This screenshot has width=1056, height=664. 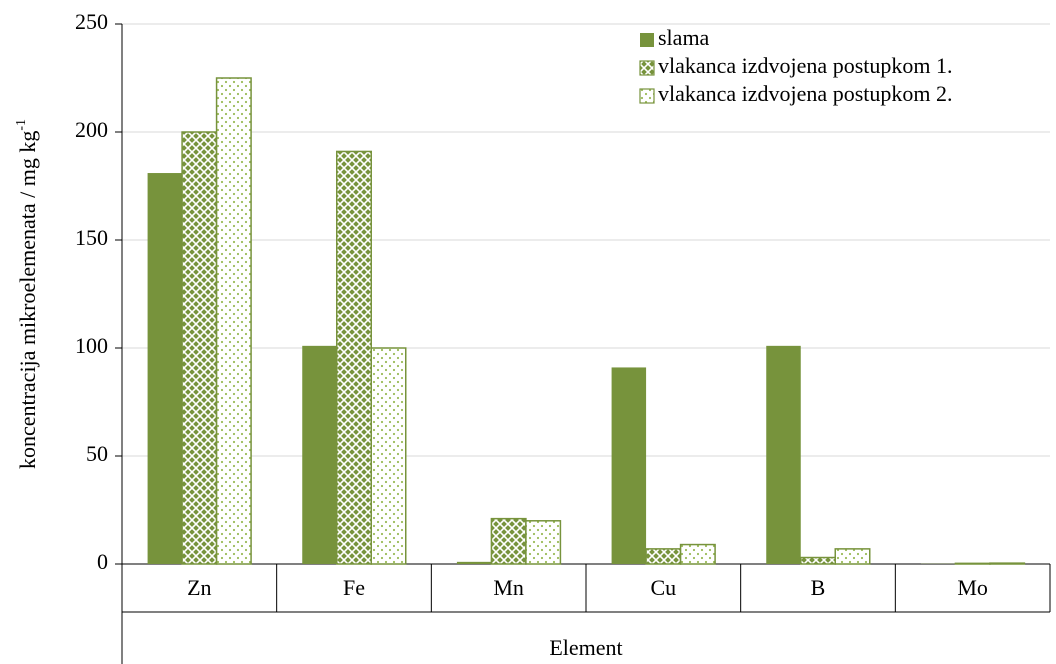 What do you see at coordinates (684, 37) in the screenshot?
I see `legend-label: slama` at bounding box center [684, 37].